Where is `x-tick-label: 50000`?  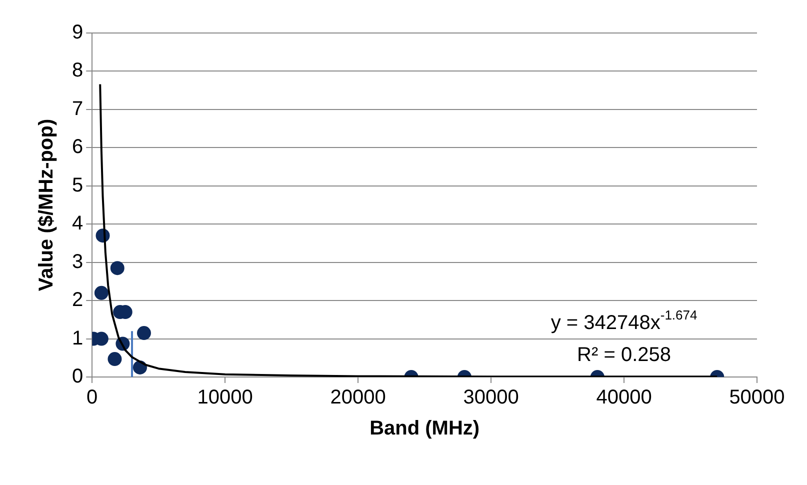 x-tick-label: 50000 is located at coordinates (757, 397).